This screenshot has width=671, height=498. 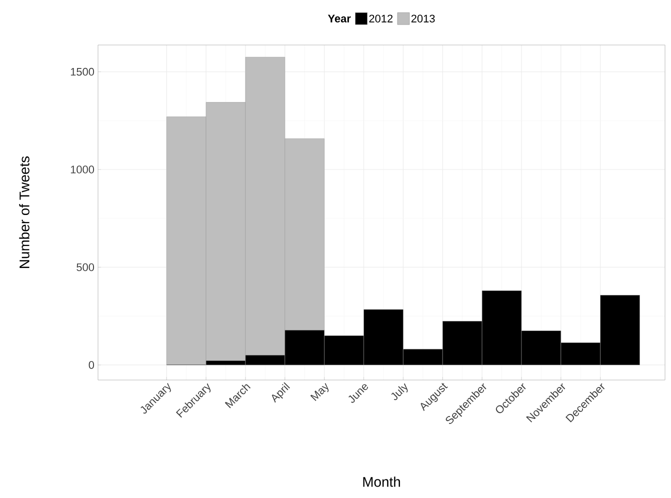 I want to click on x-axis-title: Month, so click(x=381, y=481).